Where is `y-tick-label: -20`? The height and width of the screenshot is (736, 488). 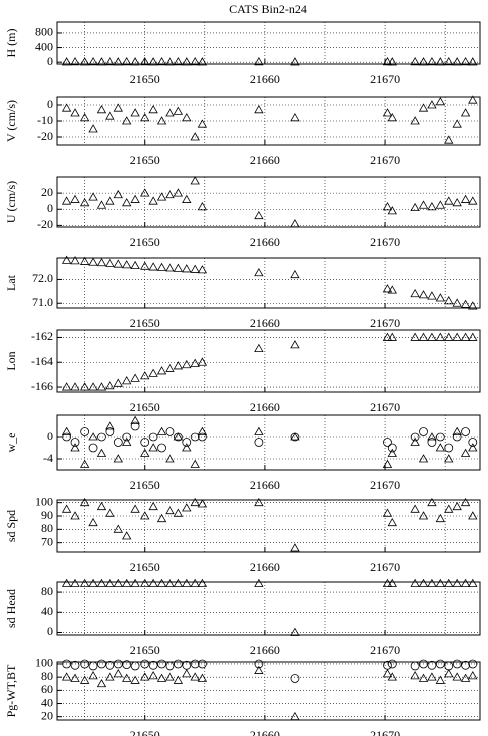 y-tick-label: -20 is located at coordinates (45, 224).